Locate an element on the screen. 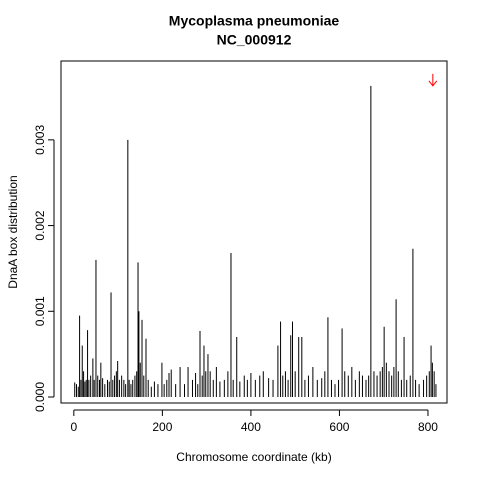  x-tick-label: 200 is located at coordinates (162, 427).